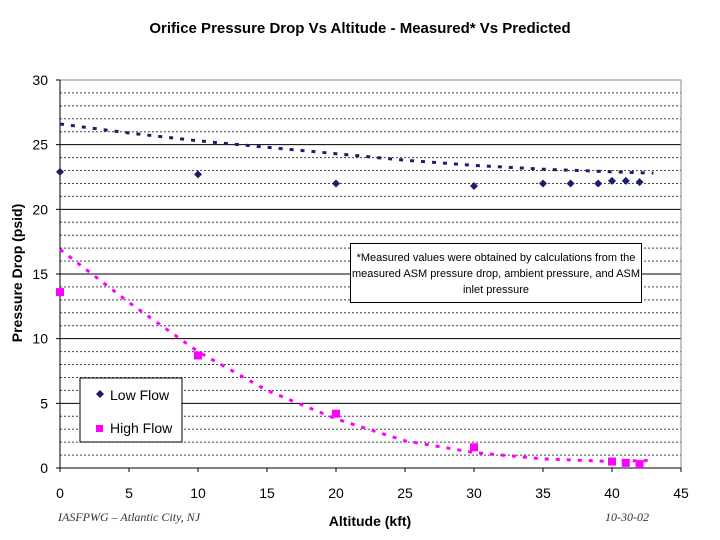 This screenshot has width=720, height=540. What do you see at coordinates (44, 403) in the screenshot?
I see `y-tick-label: 5` at bounding box center [44, 403].